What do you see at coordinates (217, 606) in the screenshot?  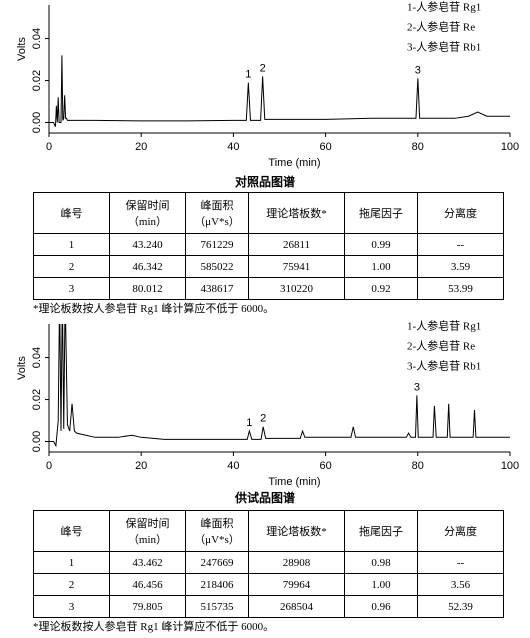 I see `cell: 515735` at bounding box center [217, 606].